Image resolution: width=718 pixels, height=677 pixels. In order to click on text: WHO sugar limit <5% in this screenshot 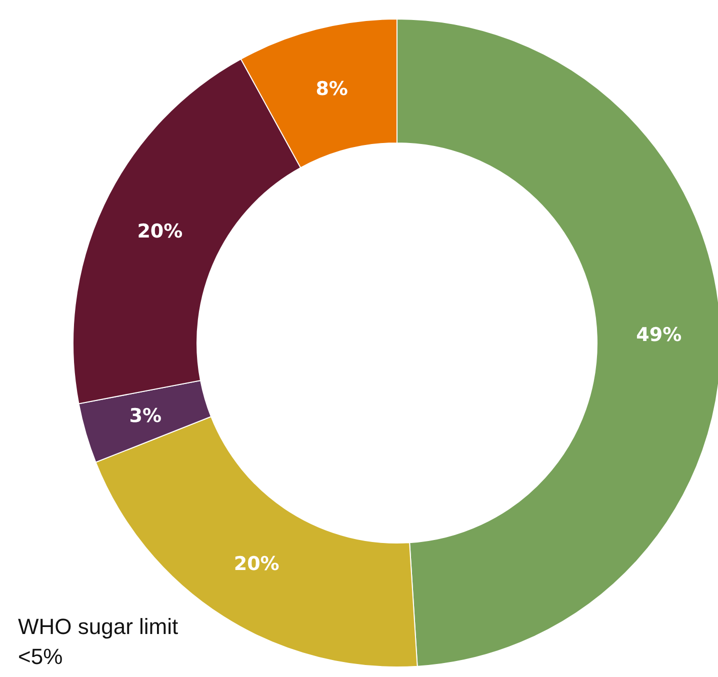, I will do `click(99, 642)`.